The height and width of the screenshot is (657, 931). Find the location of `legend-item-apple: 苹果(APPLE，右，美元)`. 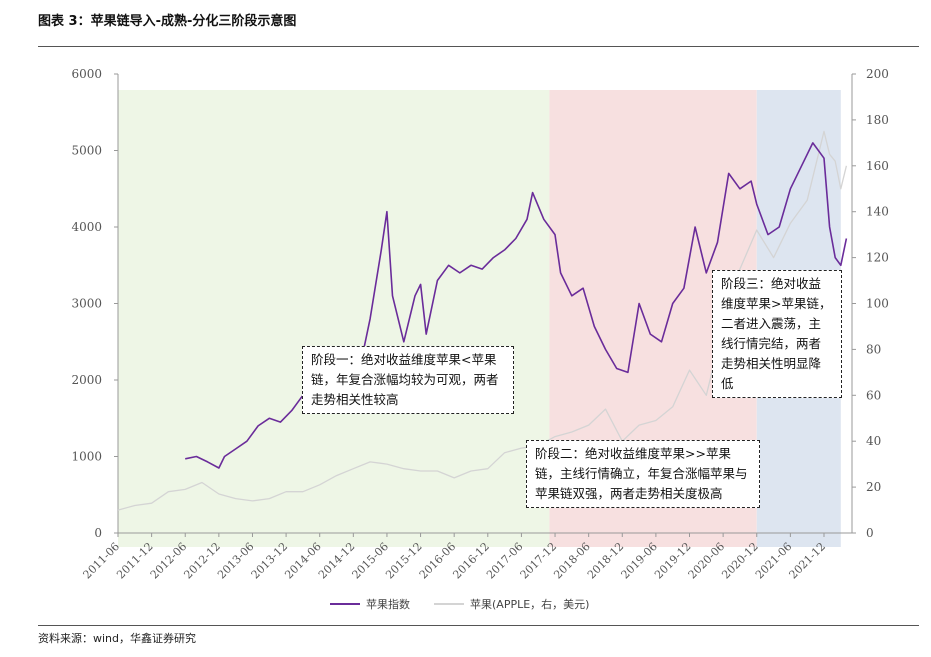

legend-item-apple: 苹果(APPLE，右，美元) is located at coordinates (511, 604).